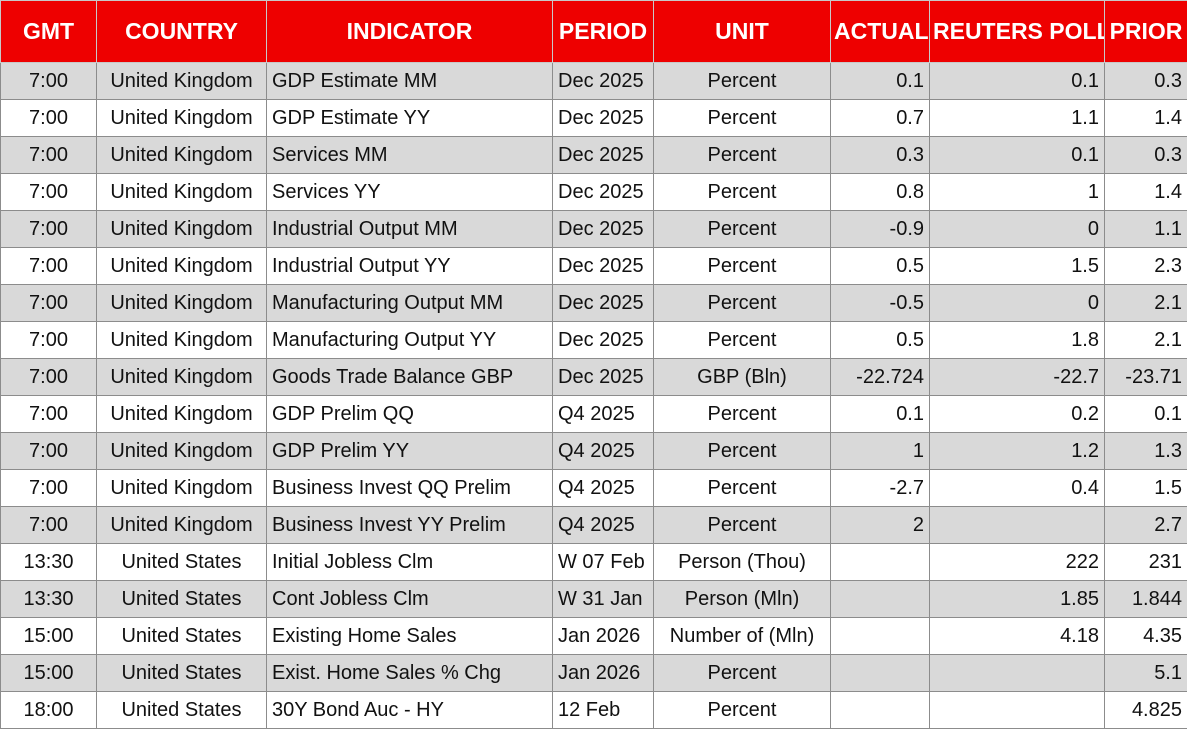 This screenshot has height=729, width=1187. Describe the element at coordinates (880, 303) in the screenshot. I see `cell-actual: -0.5` at that location.